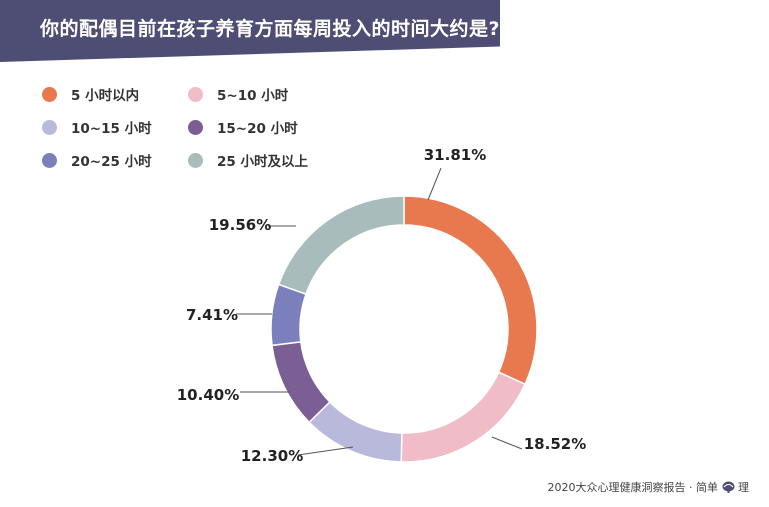 The width and height of the screenshot is (769, 507). I want to click on slice-value-label: 12.30%, so click(272, 456).